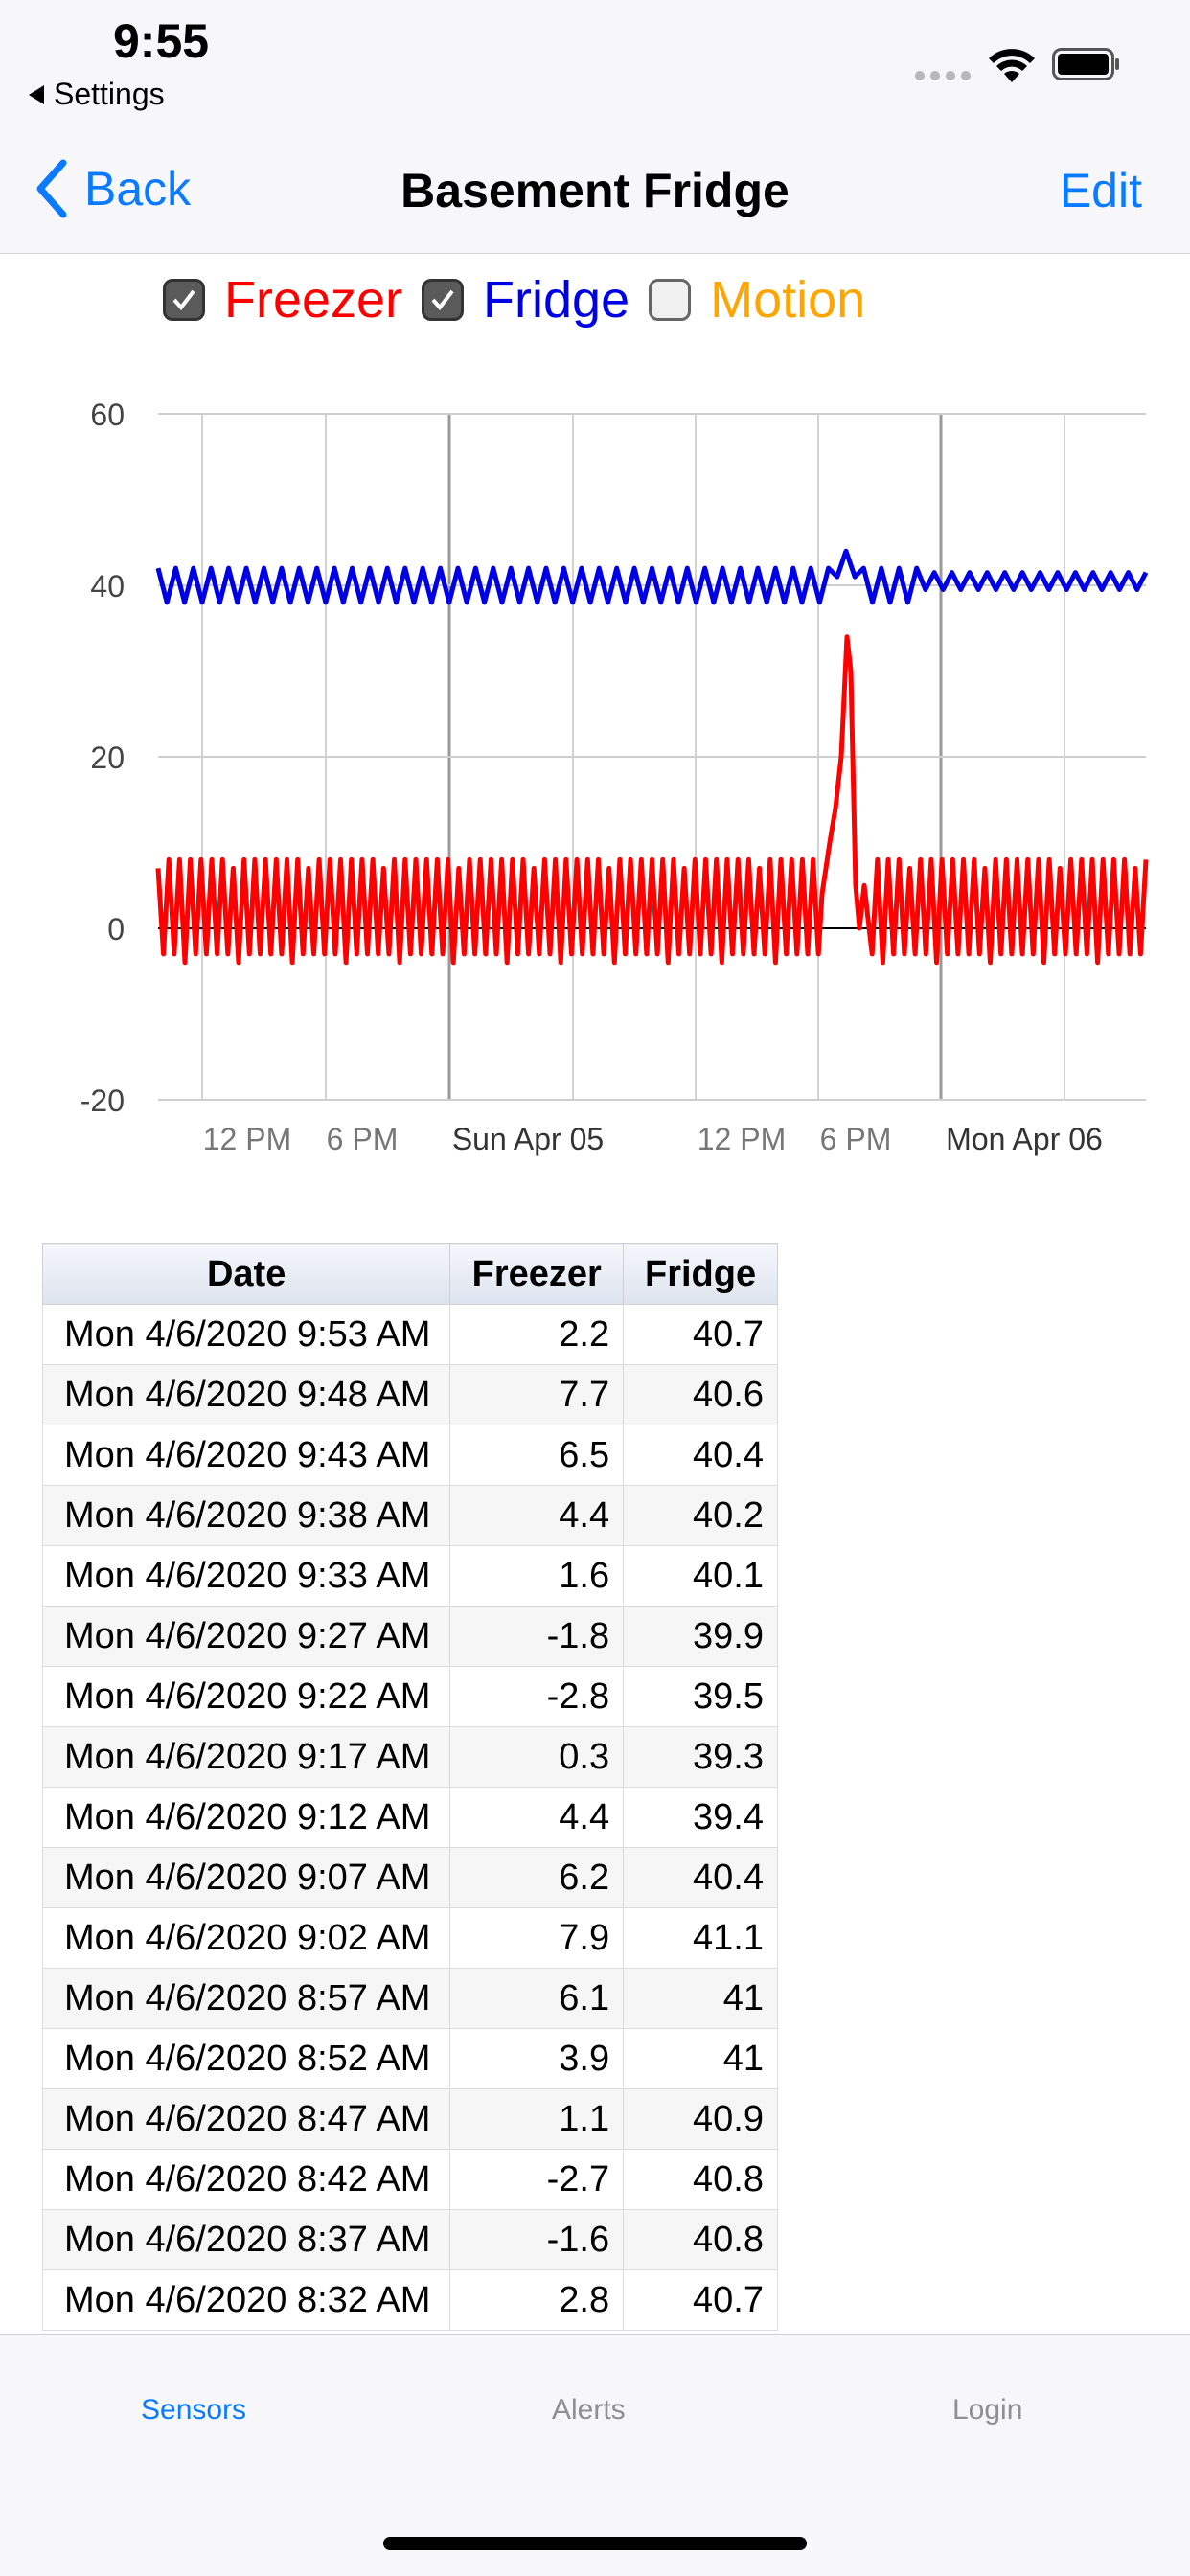 This screenshot has width=1190, height=2576. Describe the element at coordinates (537, 2179) in the screenshot. I see `cell-freezer: -2.7` at that location.